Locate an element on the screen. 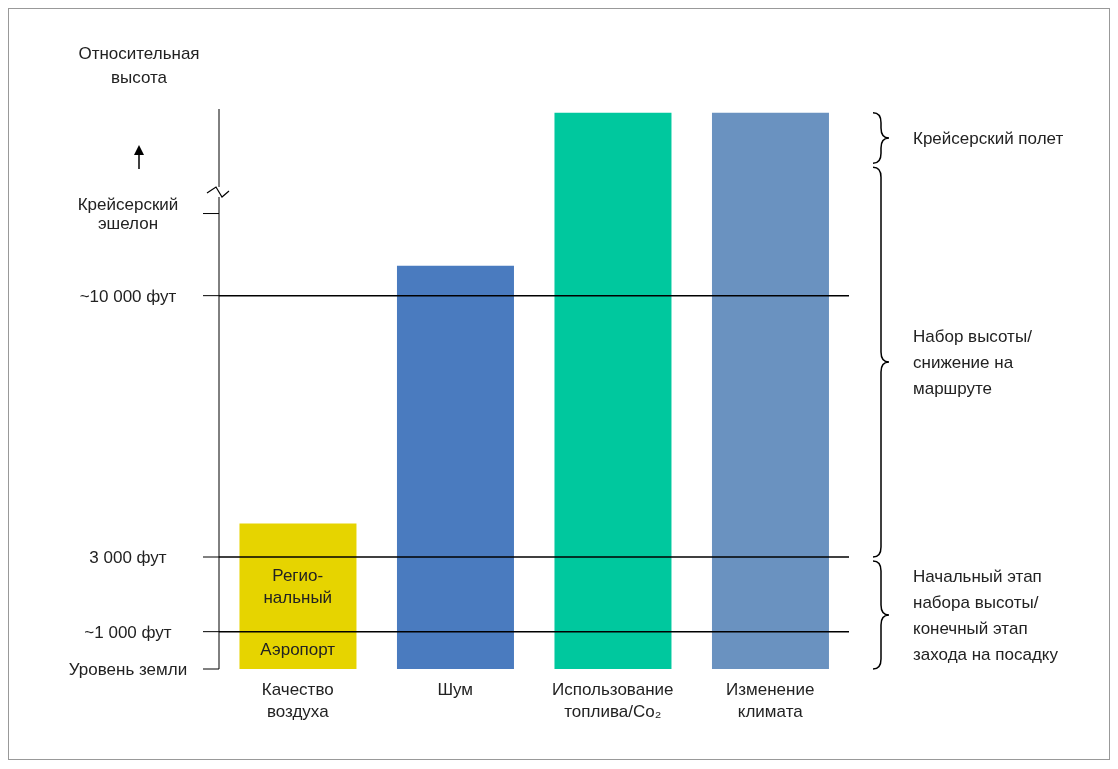 The image size is (1118, 769). text: Начальный этап набора высоты/ конечный этап захода на посадку is located at coordinates (986, 615).